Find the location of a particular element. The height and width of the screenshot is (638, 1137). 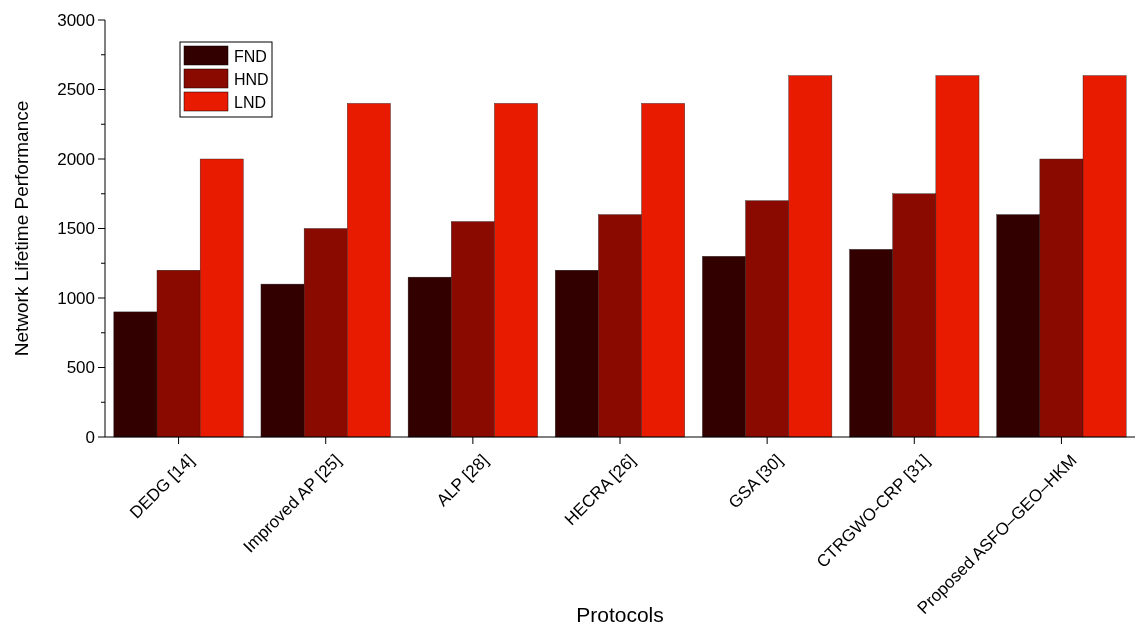

y-tick-label: 1000 is located at coordinates (76, 298).